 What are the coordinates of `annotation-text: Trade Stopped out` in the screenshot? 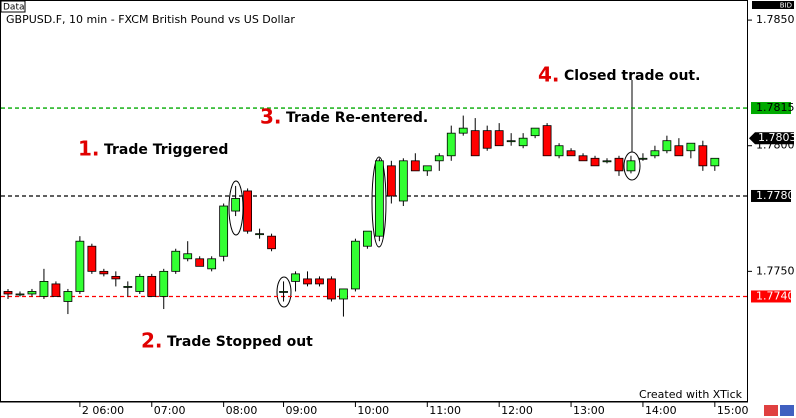 It's located at (240, 342).